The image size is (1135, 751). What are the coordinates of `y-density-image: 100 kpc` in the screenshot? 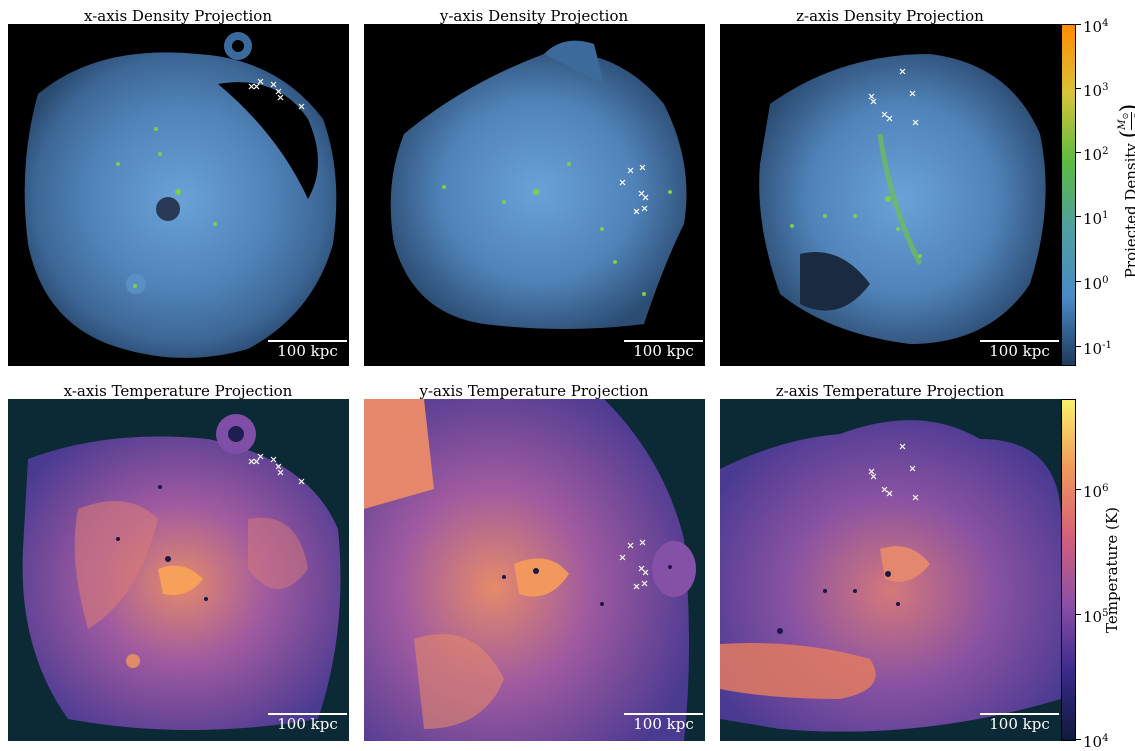 It's located at (534, 195).